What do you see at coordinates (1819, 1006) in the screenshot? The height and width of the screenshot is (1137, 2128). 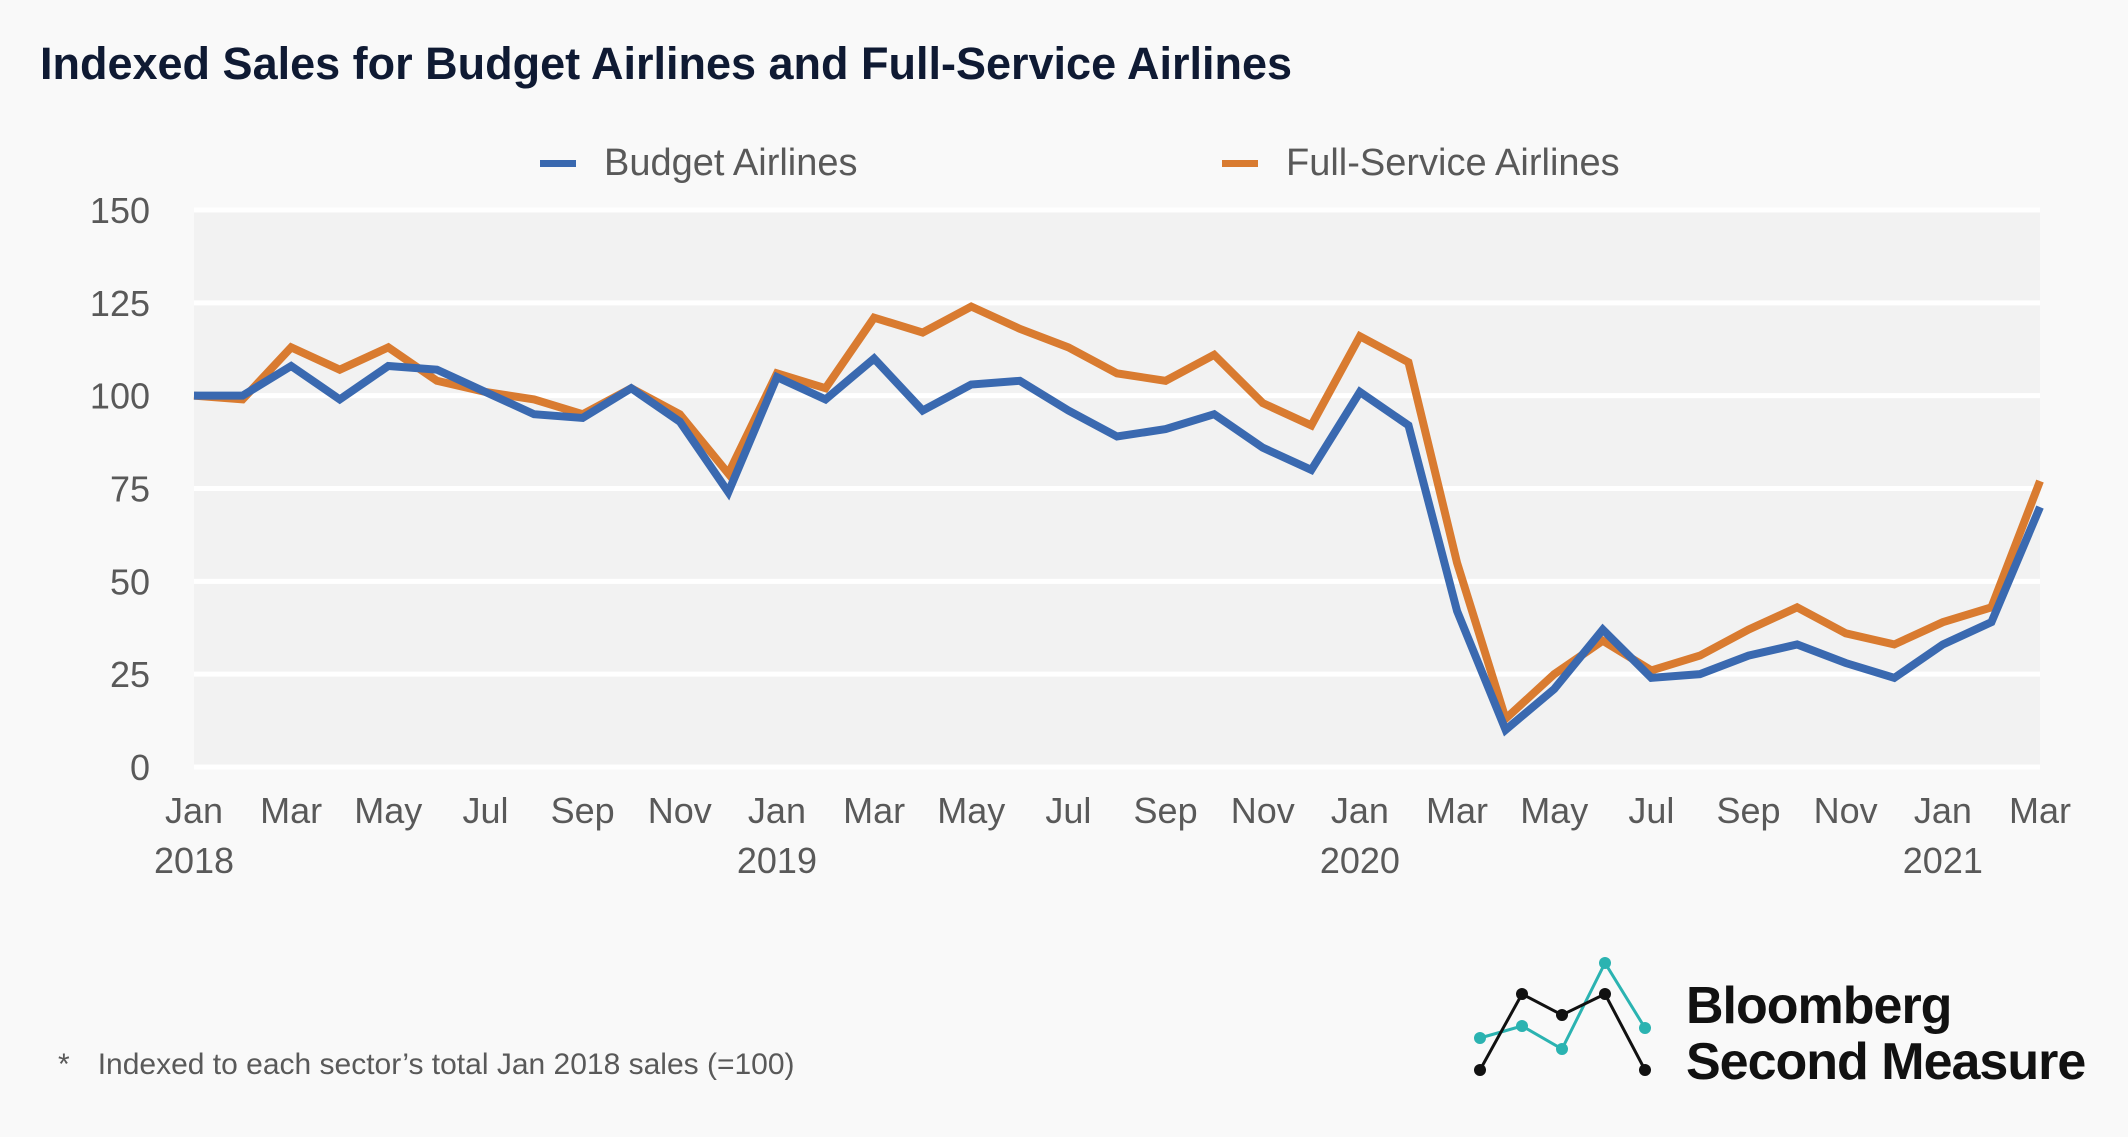 I see `logo-line-1: Bloomberg` at bounding box center [1819, 1006].